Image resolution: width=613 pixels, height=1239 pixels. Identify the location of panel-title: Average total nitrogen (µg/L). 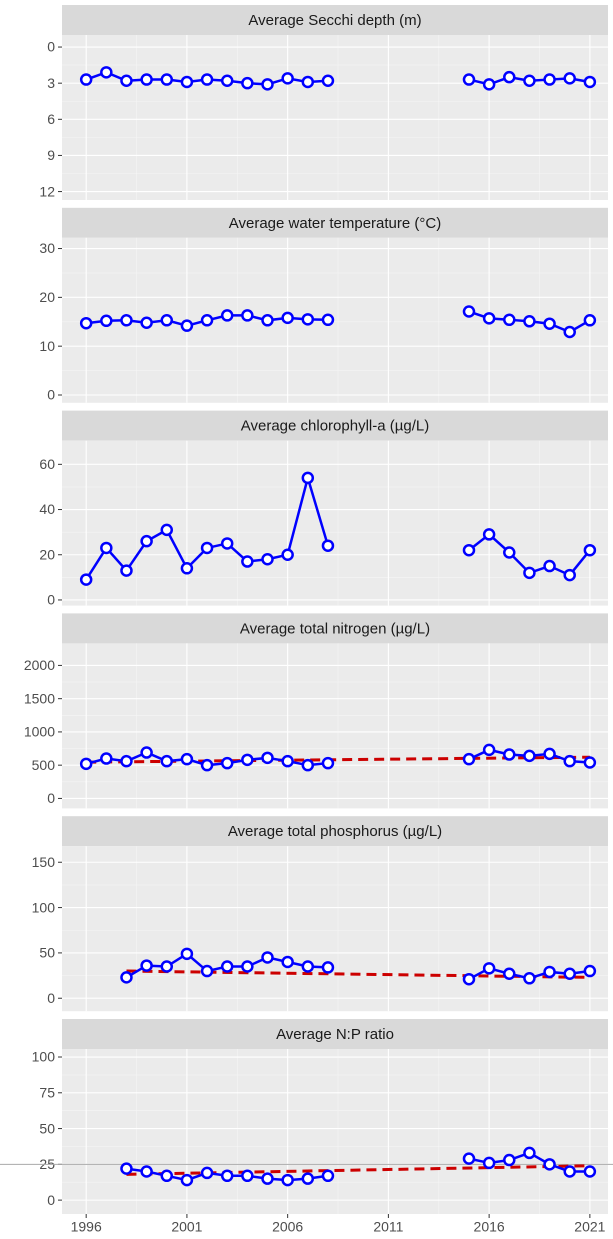
(335, 628).